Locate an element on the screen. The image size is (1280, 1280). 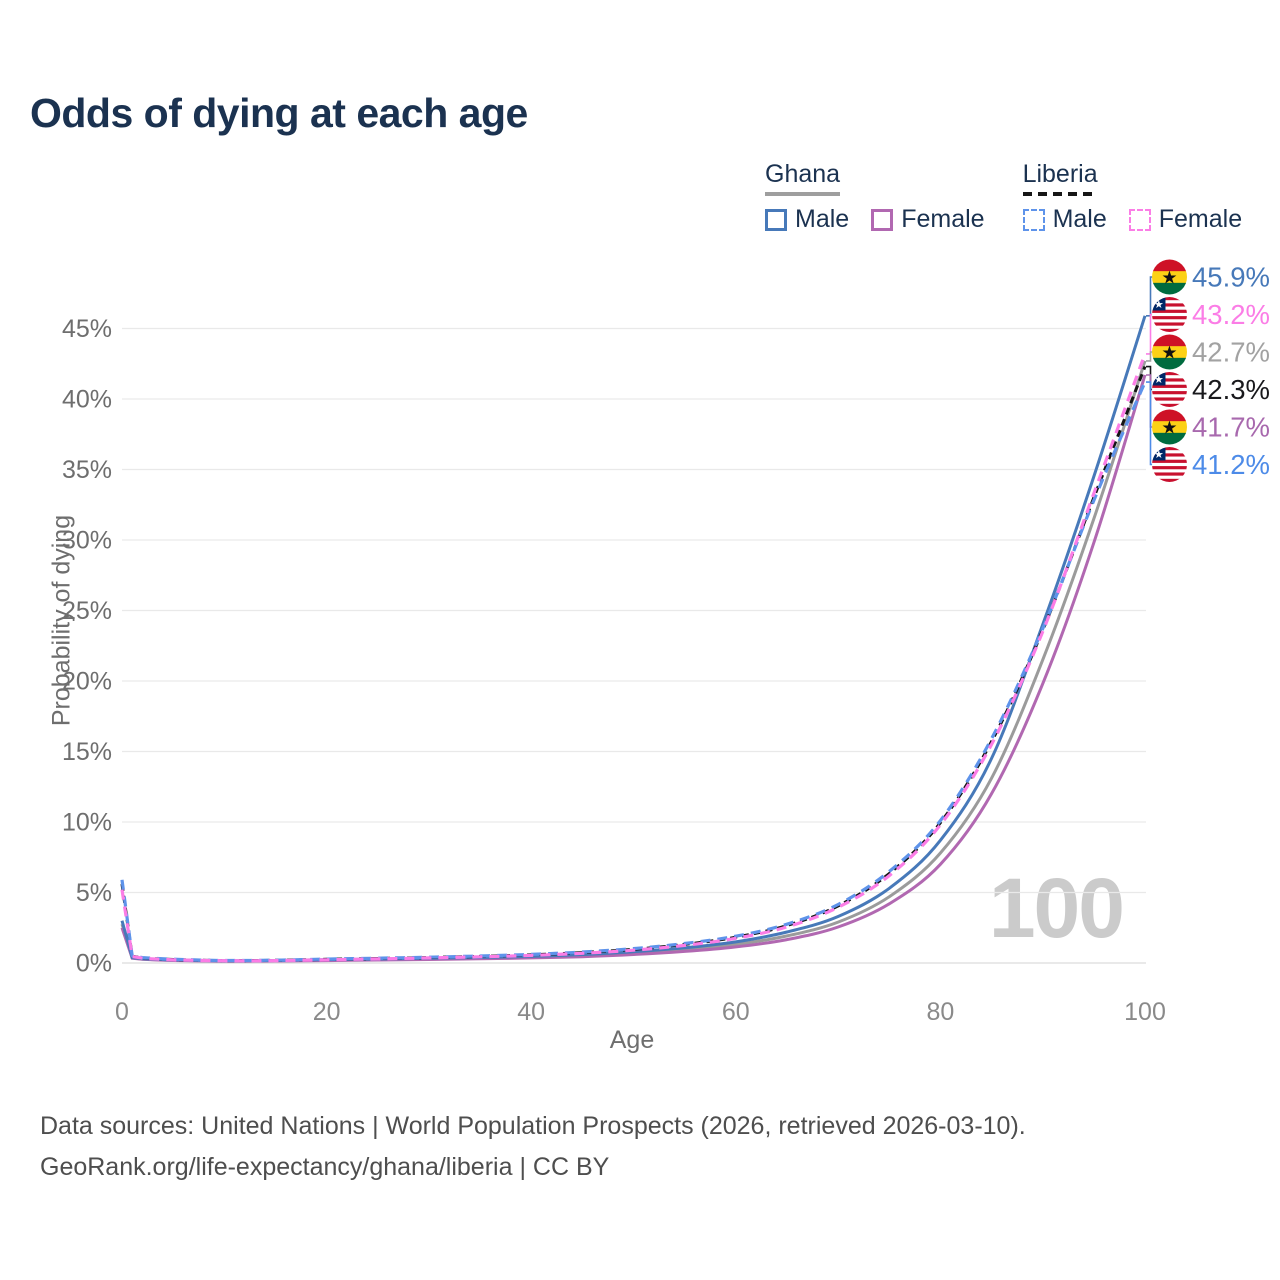
legend-country-label: Liberia is located at coordinates (1060, 174).